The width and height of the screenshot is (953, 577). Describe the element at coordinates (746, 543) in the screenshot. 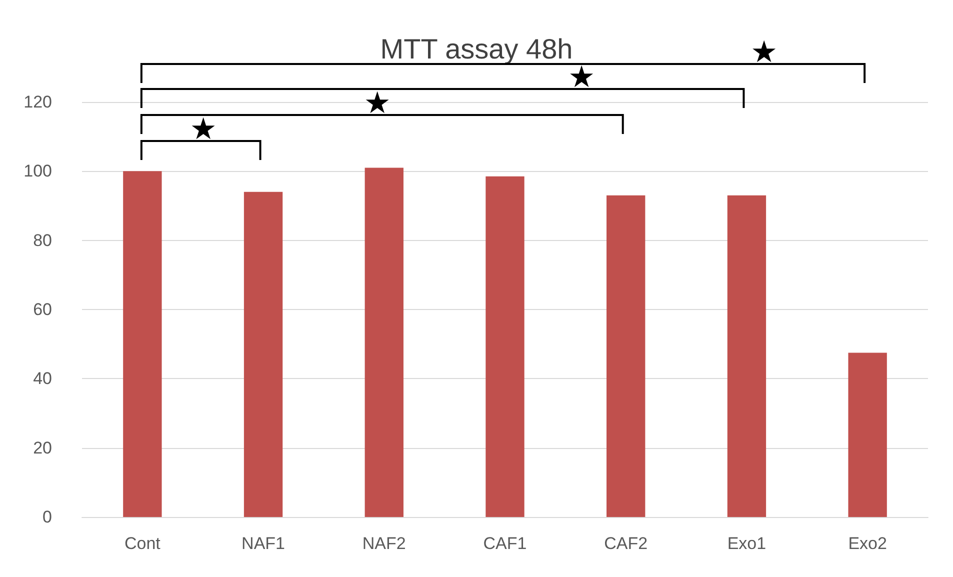

I see `x-tick-label: Exo1` at that location.